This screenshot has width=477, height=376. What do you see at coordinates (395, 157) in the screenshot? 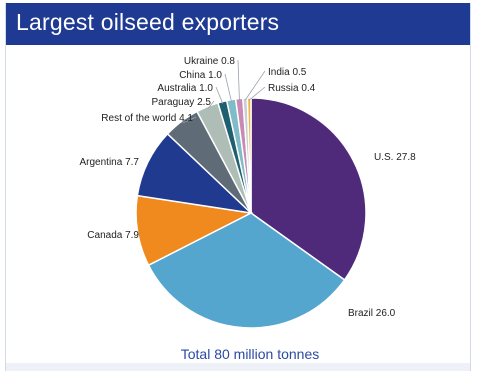
I see `slice-label: U.S. 27.8` at bounding box center [395, 157].